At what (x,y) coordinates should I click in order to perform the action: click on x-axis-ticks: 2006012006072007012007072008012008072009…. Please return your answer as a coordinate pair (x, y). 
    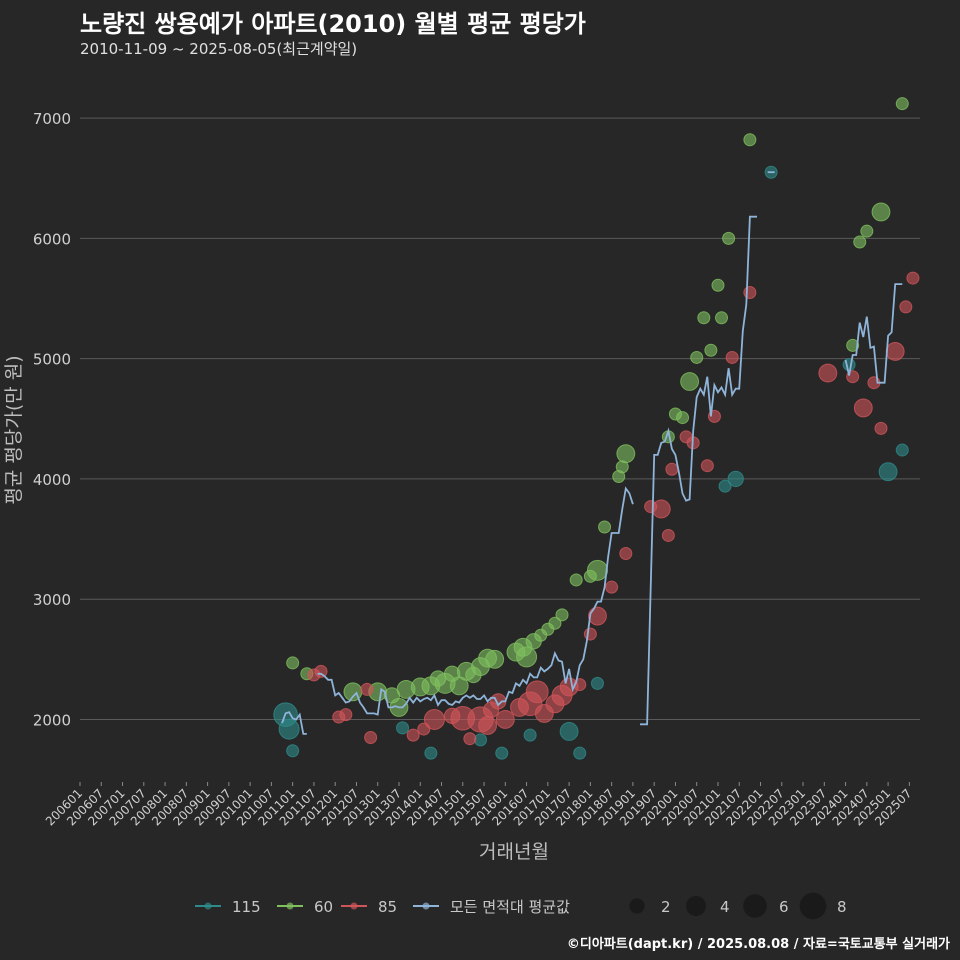
    Looking at the image, I should click on (478, 805).